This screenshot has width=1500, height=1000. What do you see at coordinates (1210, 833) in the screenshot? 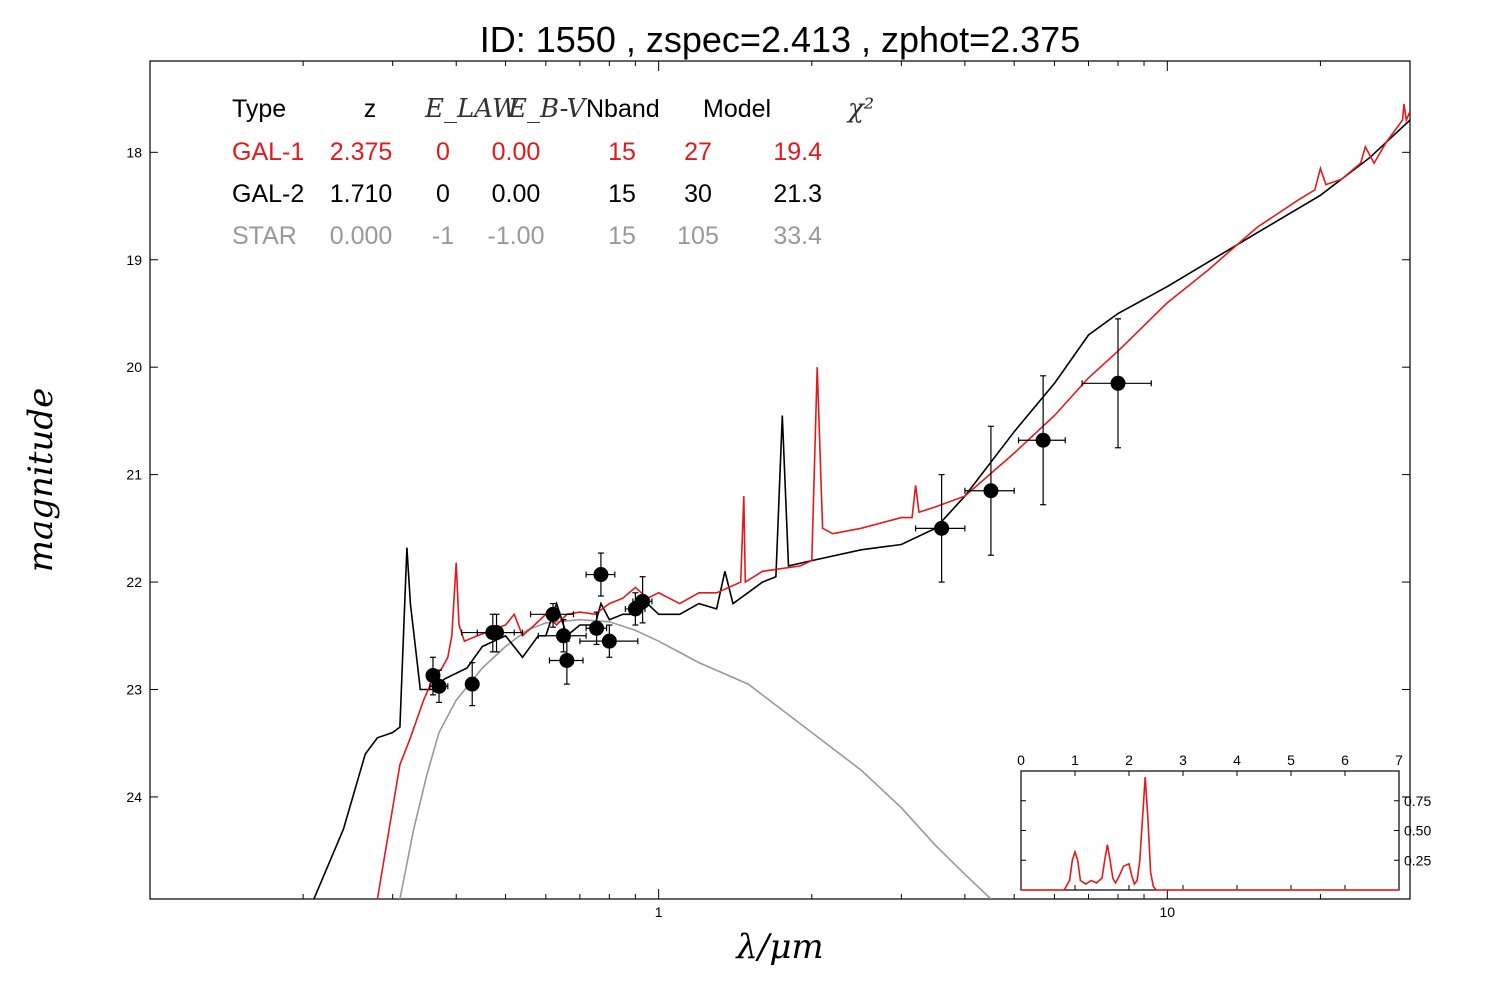
I see `pdz-line` at bounding box center [1210, 833].